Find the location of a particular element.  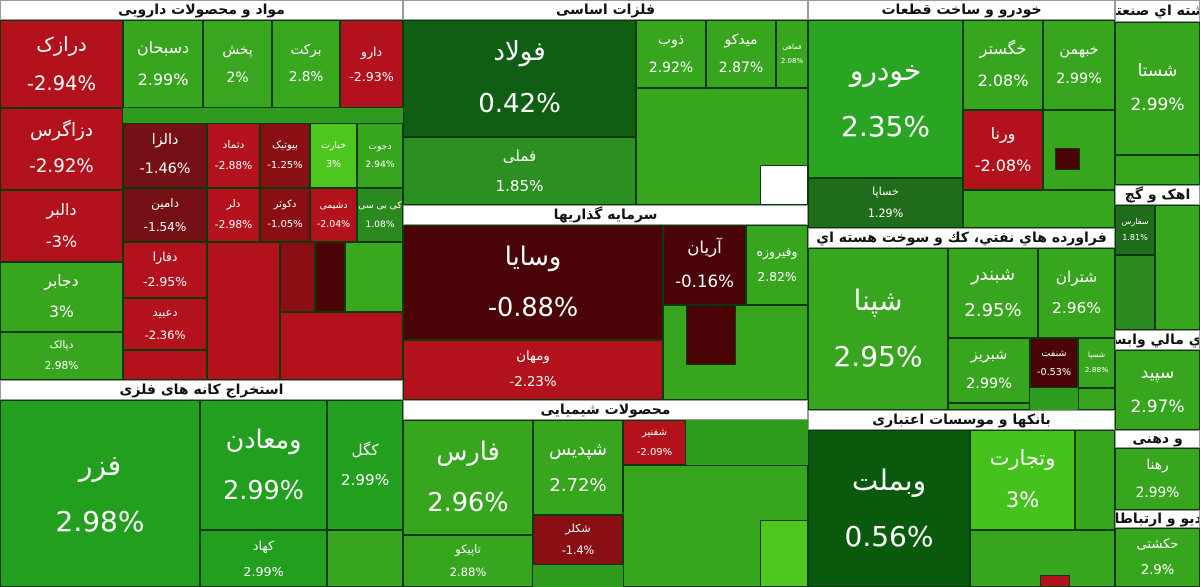

stock-change: -0.53% is located at coordinates (1054, 372).